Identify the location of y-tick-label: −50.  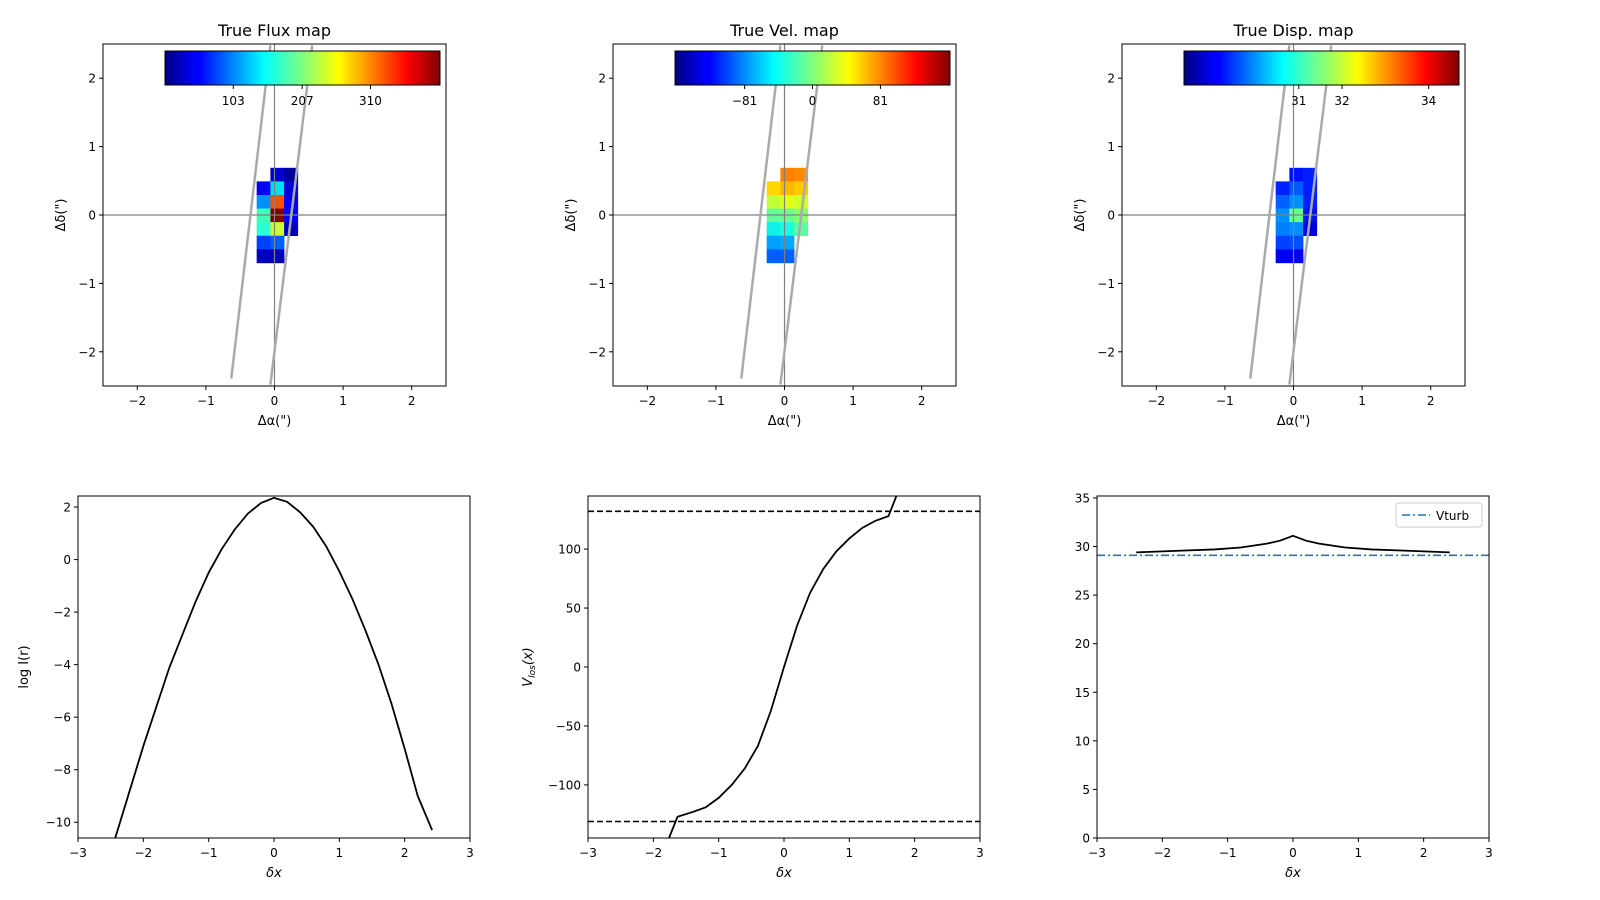
(568, 726).